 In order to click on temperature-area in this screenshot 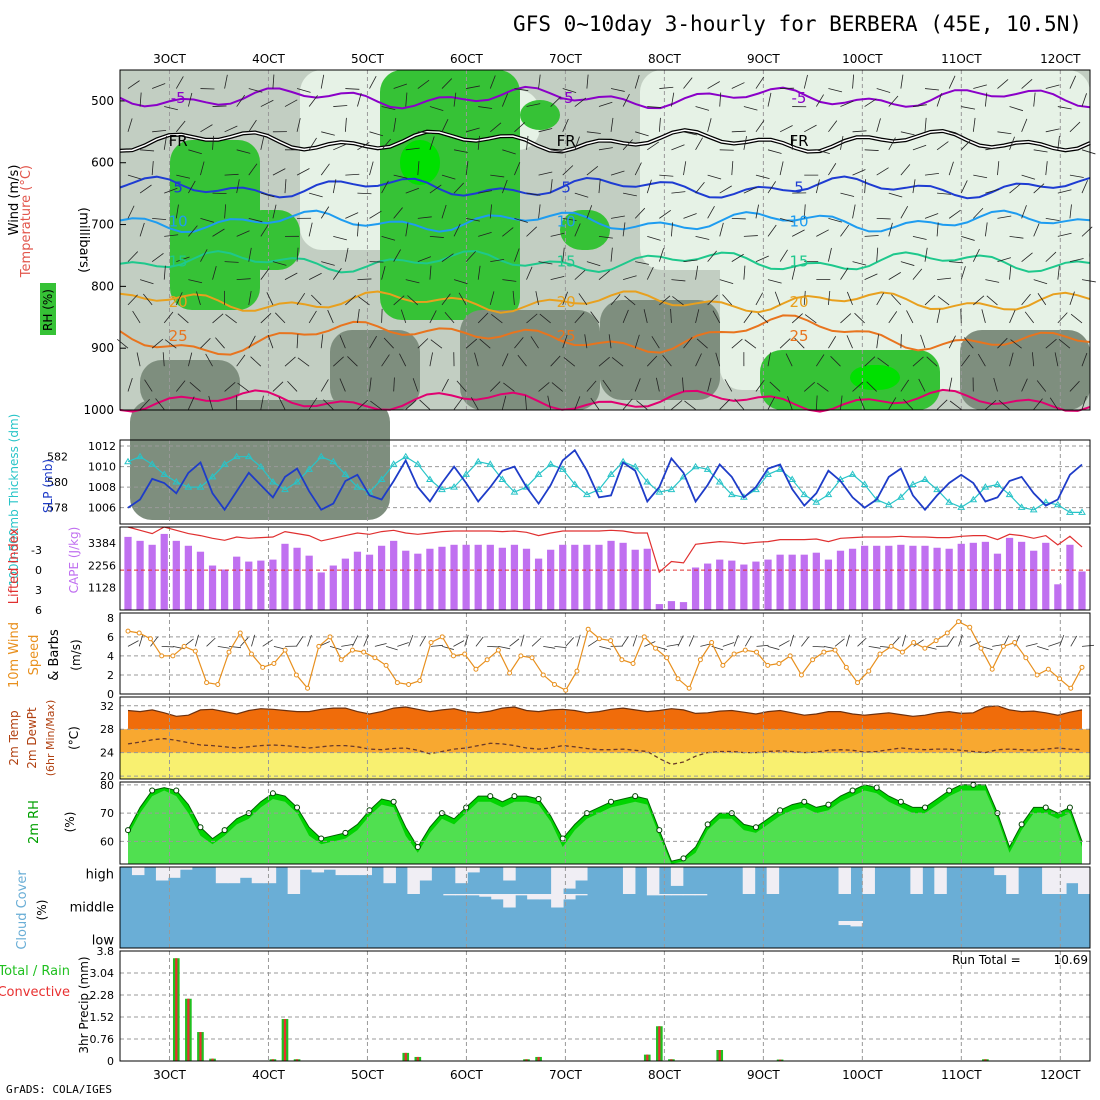, I will do `click(605, 717)`.